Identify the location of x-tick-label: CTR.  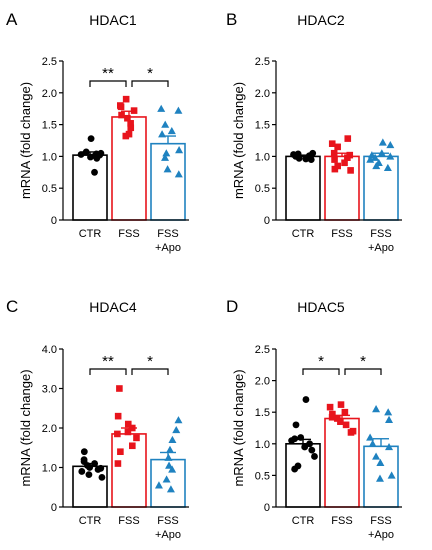
(90, 521).